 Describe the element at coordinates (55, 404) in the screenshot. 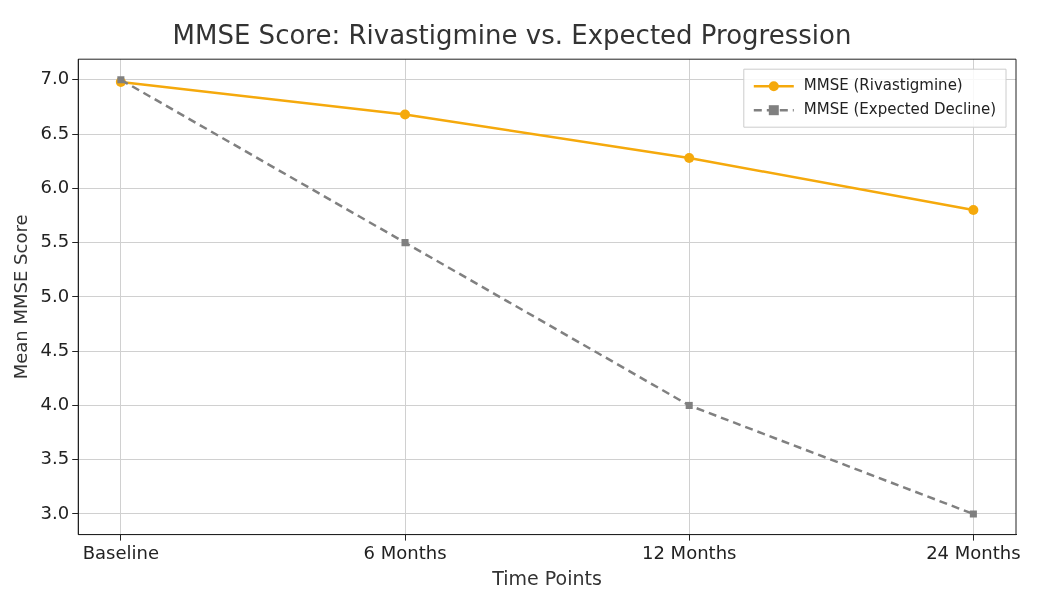

I see `y-tick-label: 4.0` at that location.